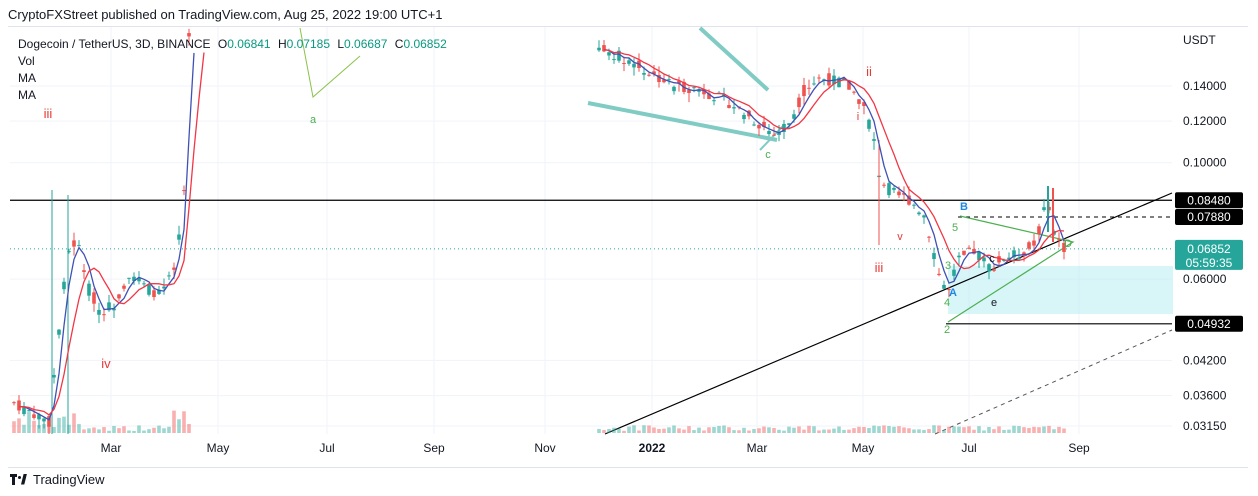 This screenshot has height=496, width=1258. What do you see at coordinates (425, 44) in the screenshot?
I see `legend-close-value: 0.06852` at bounding box center [425, 44].